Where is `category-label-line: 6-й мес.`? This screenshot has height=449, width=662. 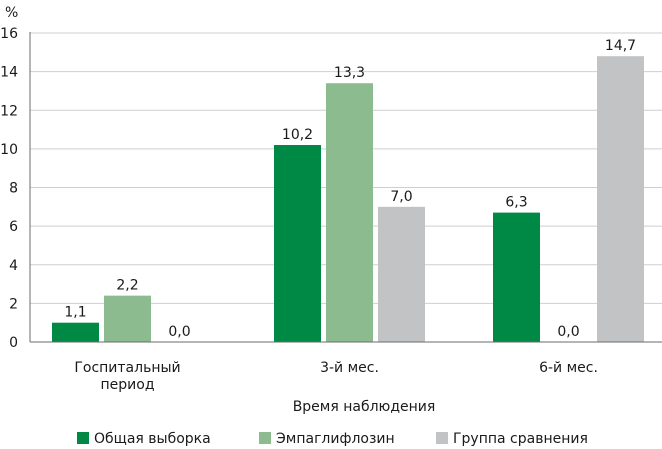 category-label-line: 6-й мес. is located at coordinates (568, 368).